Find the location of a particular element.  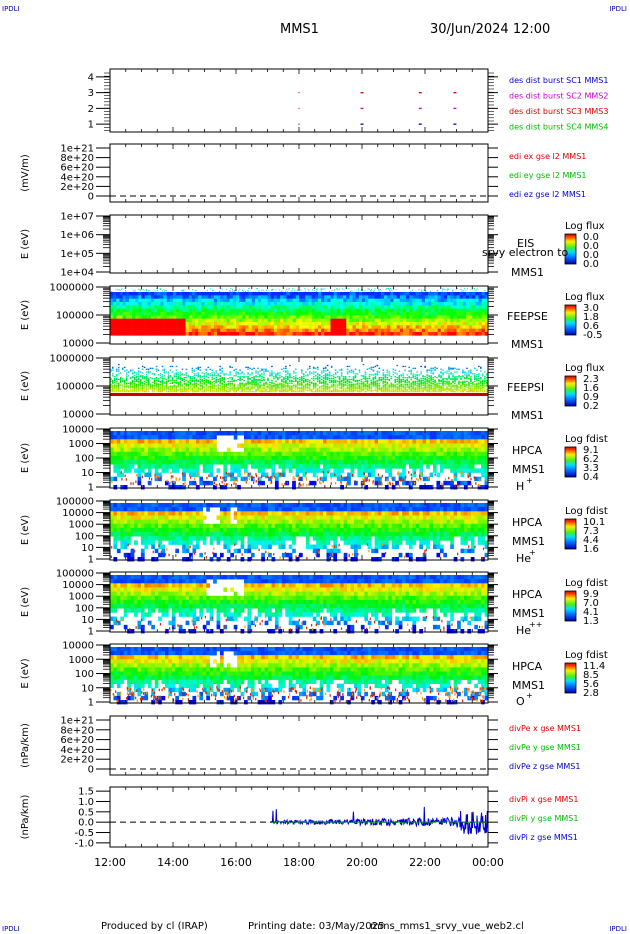

label-hpca-o-sc: MMS1 is located at coordinates (528, 685).